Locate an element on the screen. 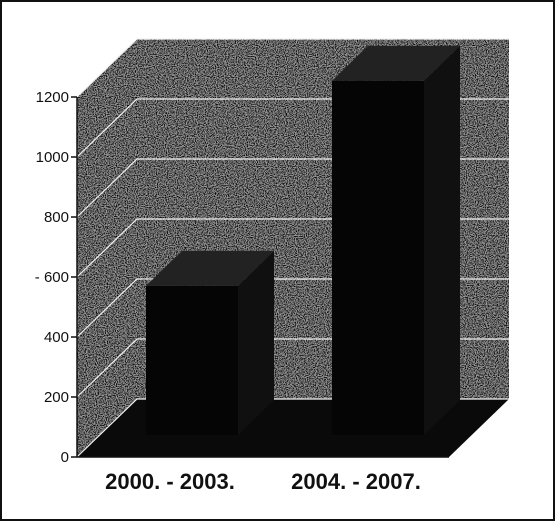 The image size is (555, 521). y-tick-label: 800 is located at coordinates (56, 217).